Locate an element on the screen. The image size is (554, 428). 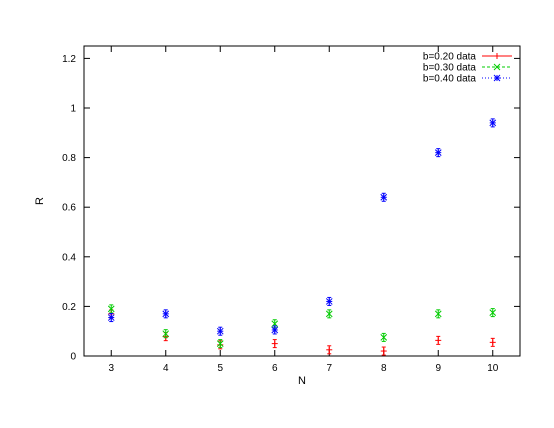
y-tick-label: 0.6 is located at coordinates (69, 208).